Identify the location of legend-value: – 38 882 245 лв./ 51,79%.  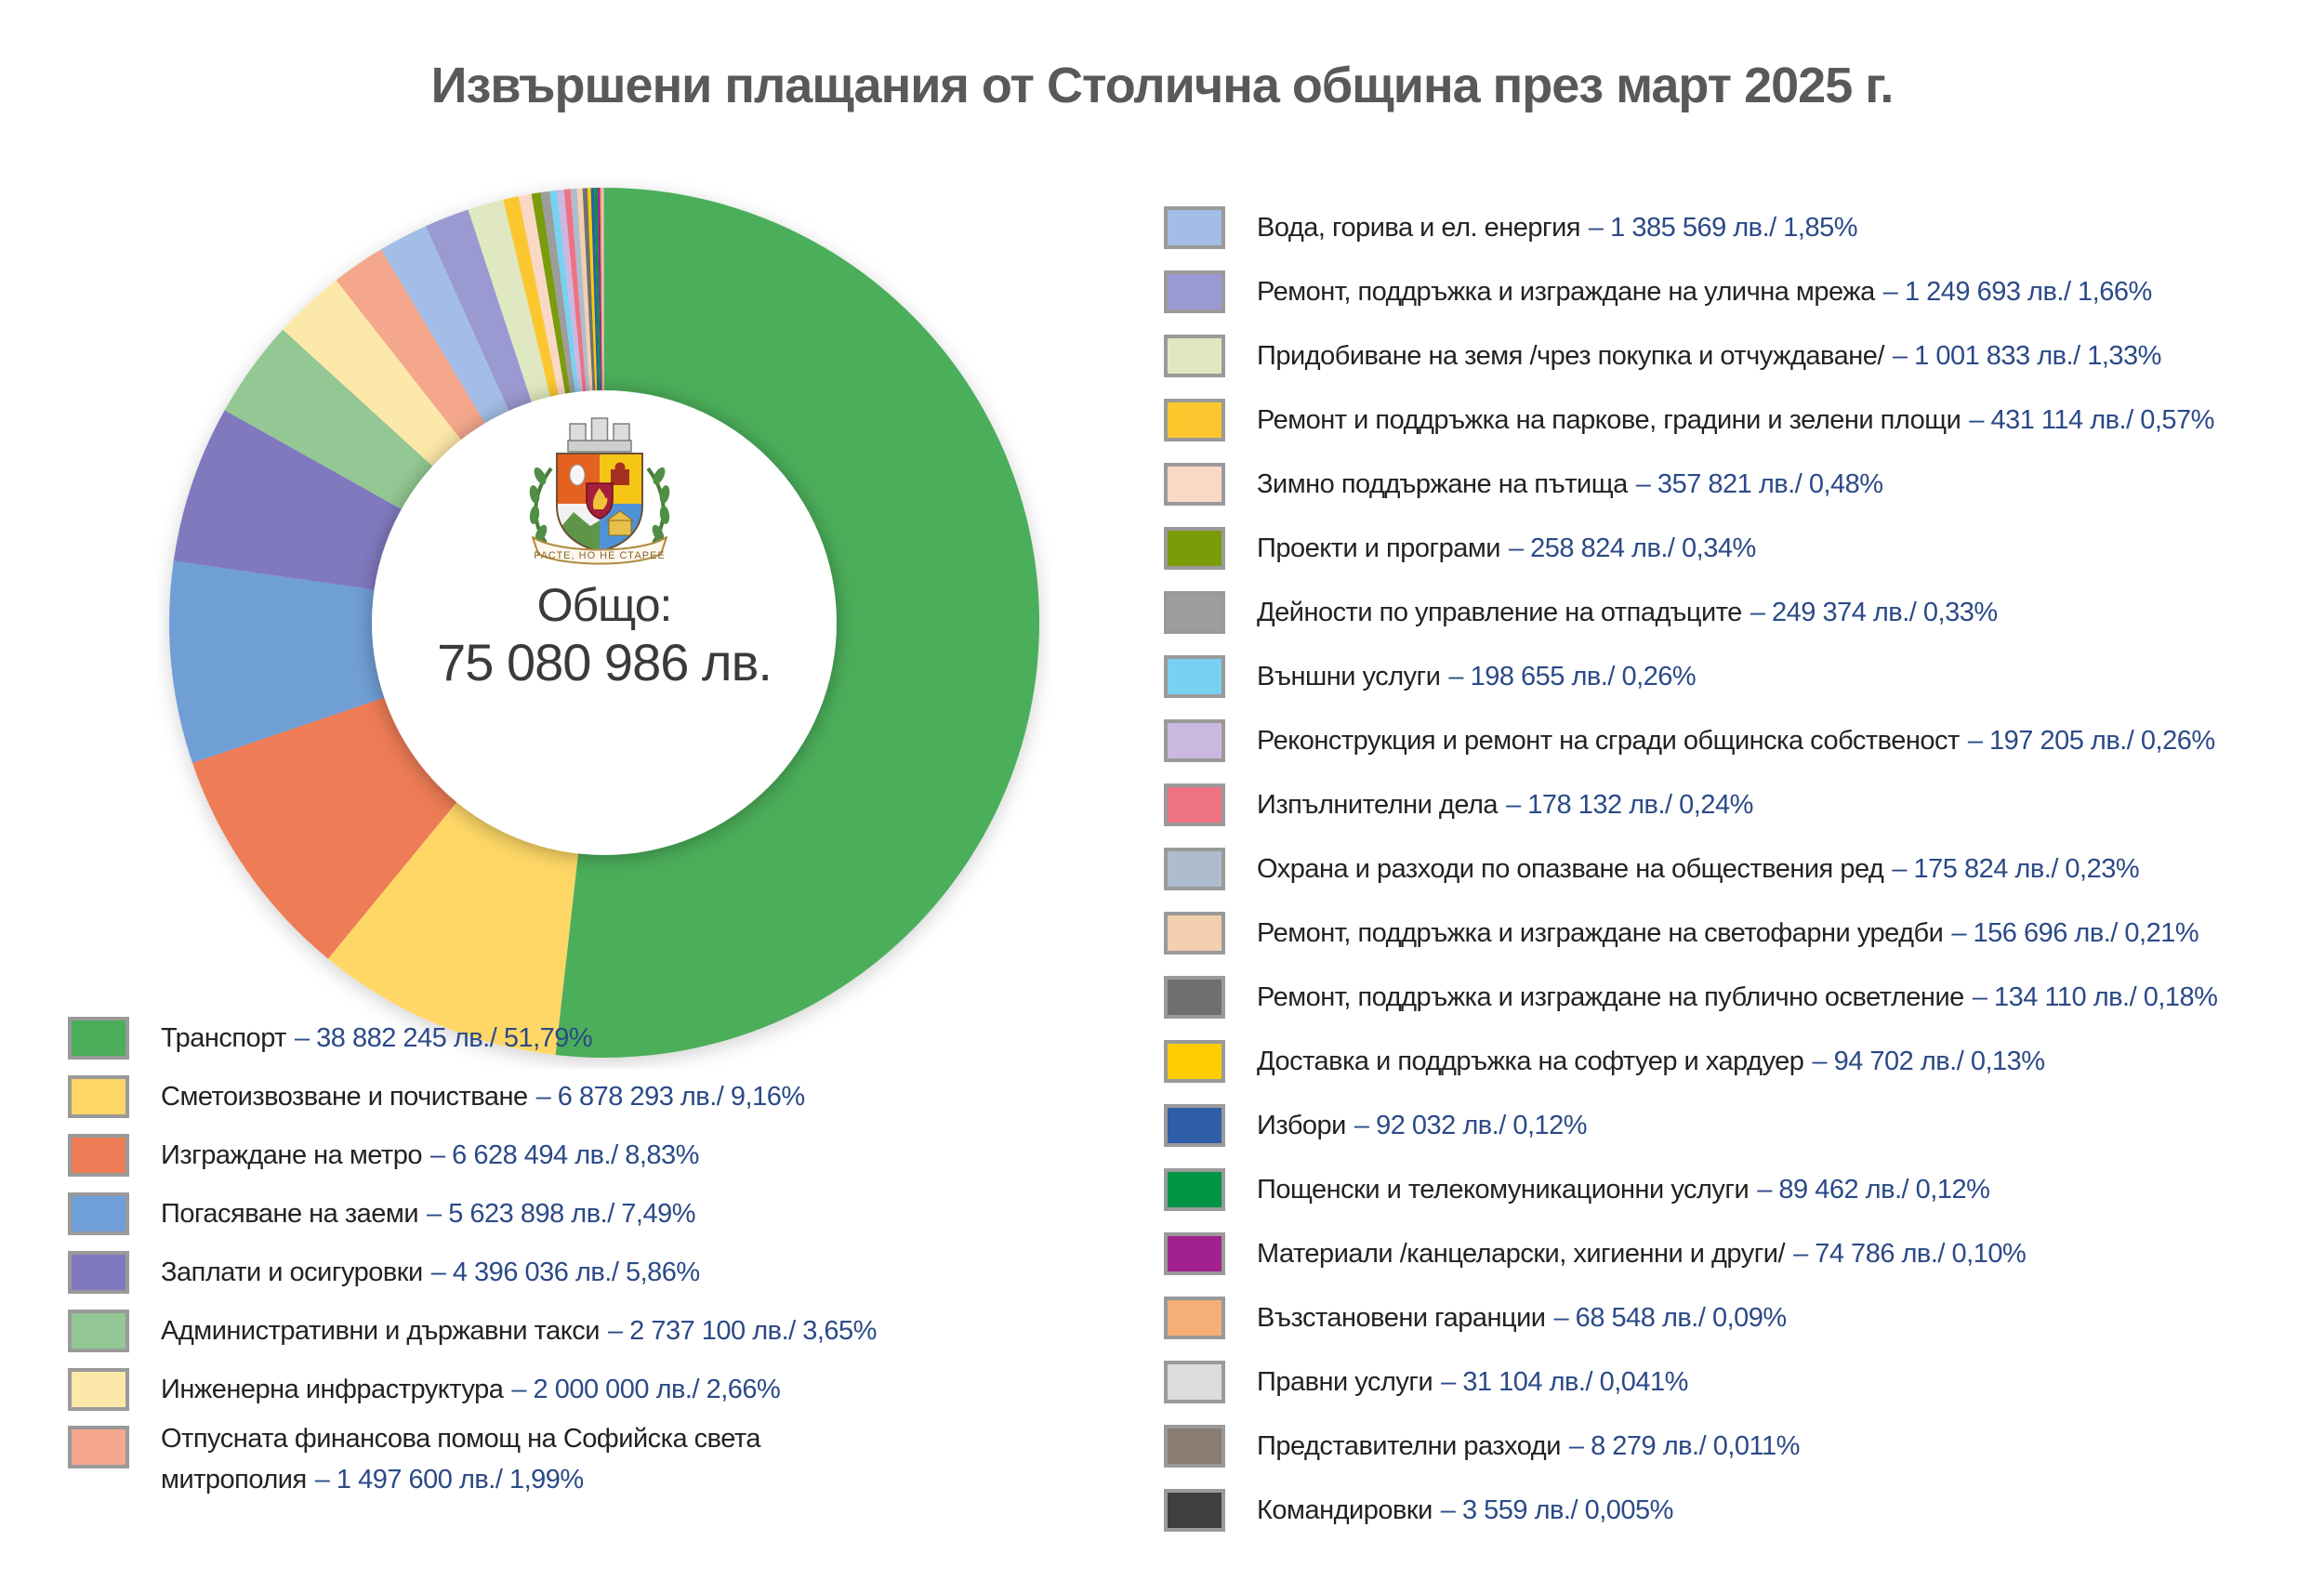
(443, 1037).